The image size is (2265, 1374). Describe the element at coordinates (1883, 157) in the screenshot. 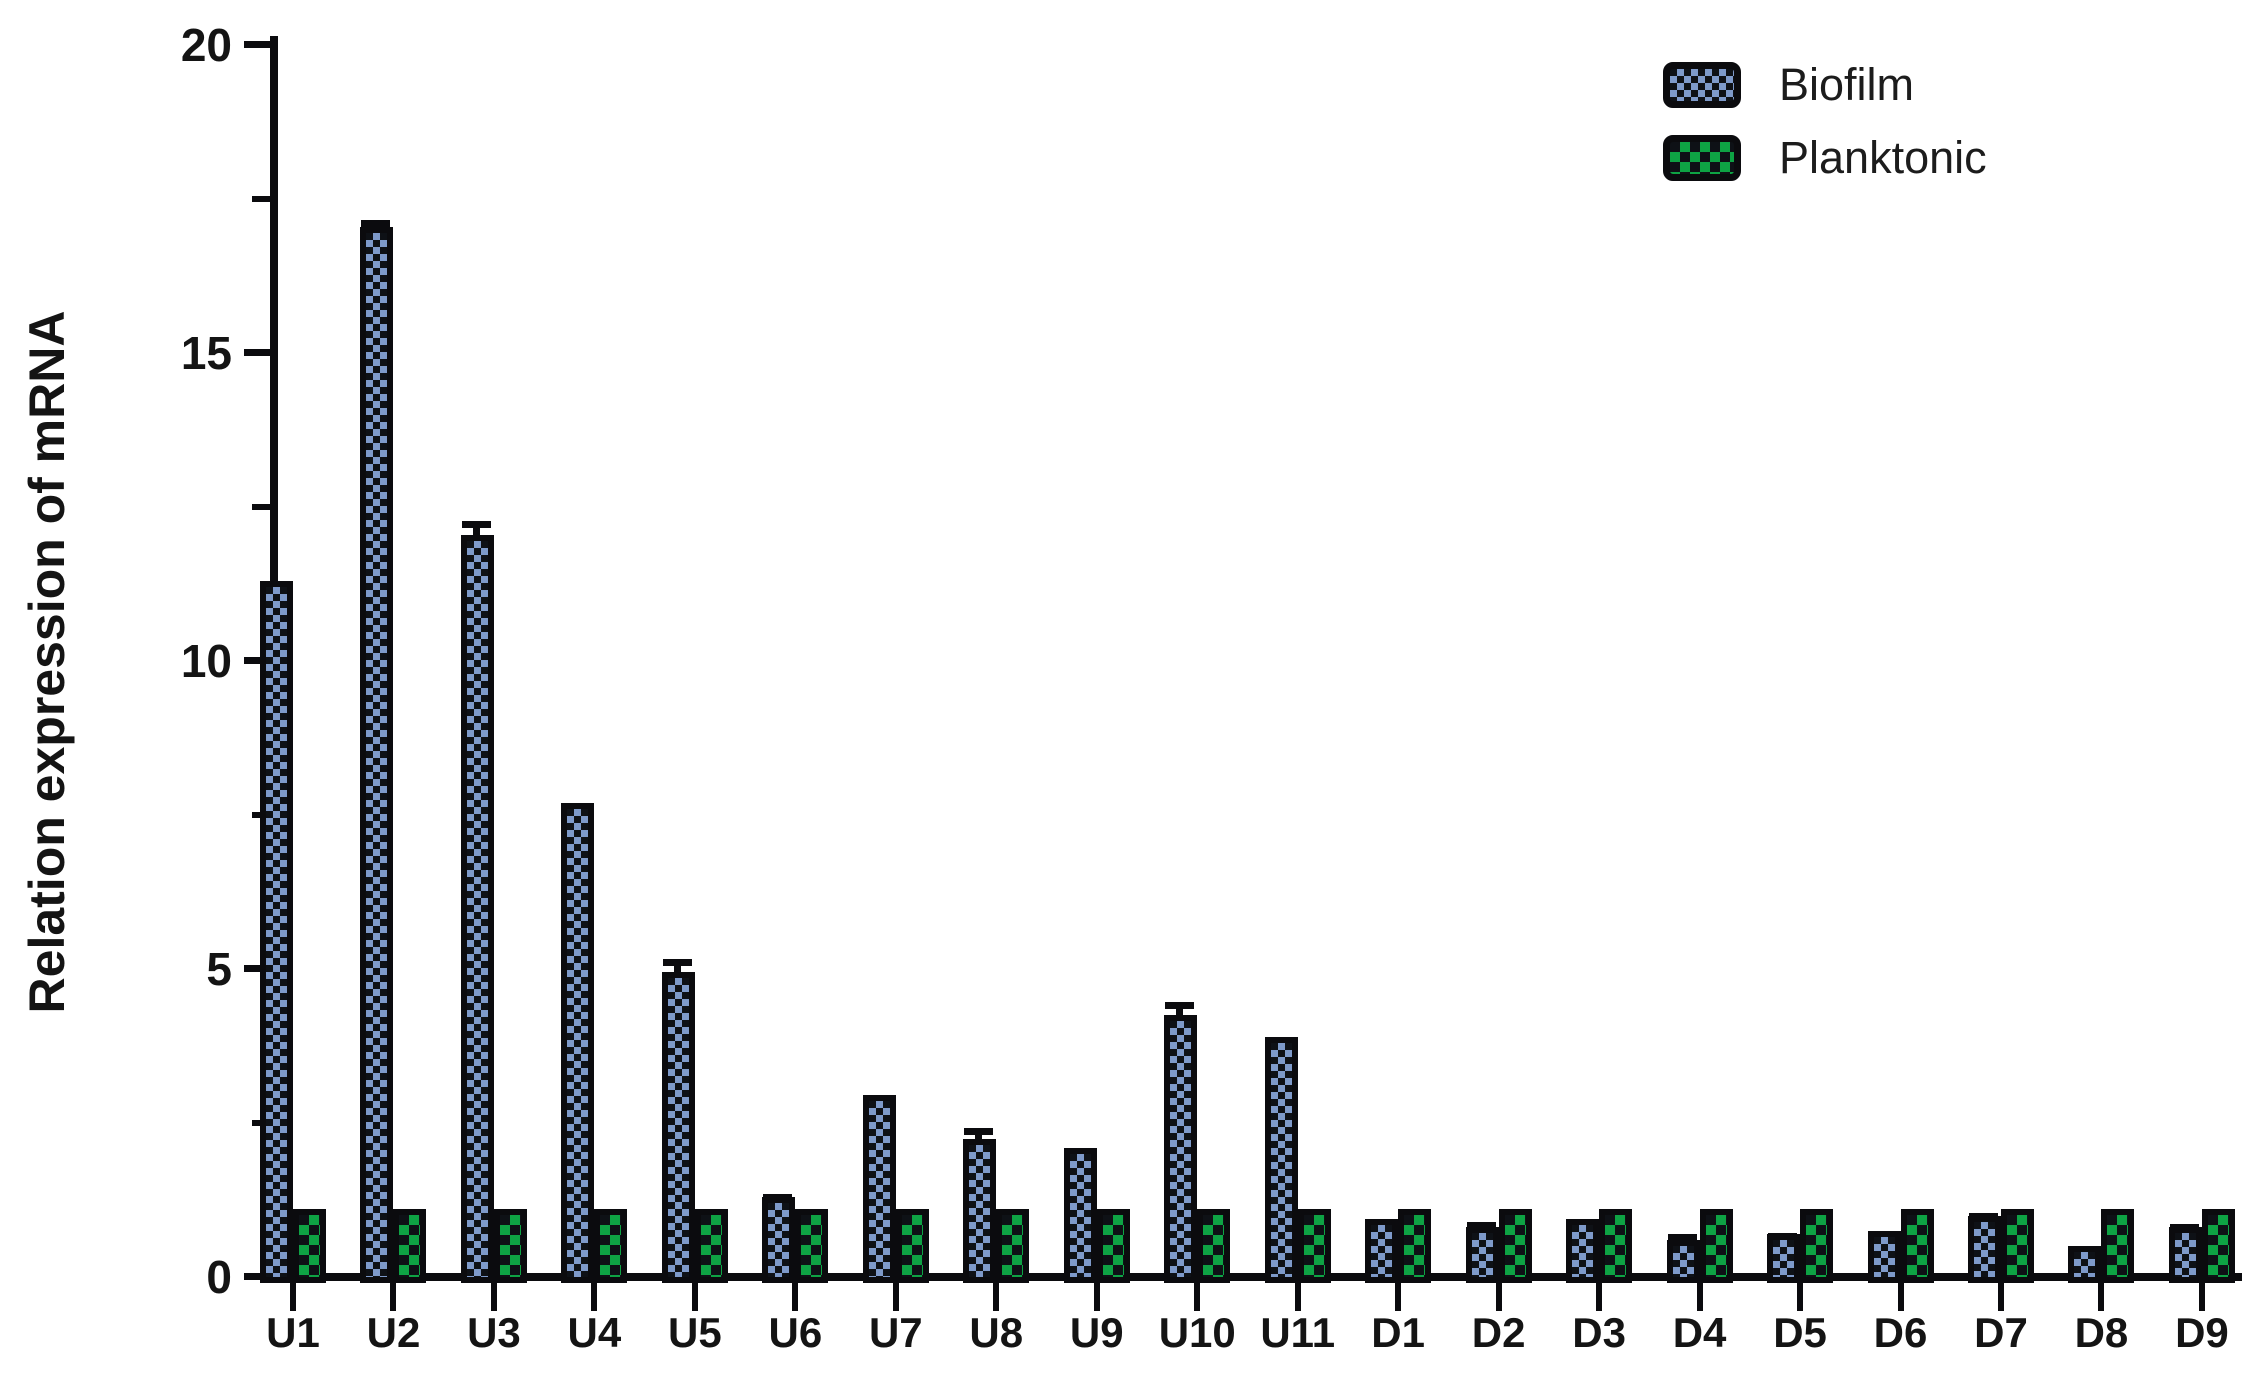

I see `legend-label-planktonic: Planktonic` at that location.